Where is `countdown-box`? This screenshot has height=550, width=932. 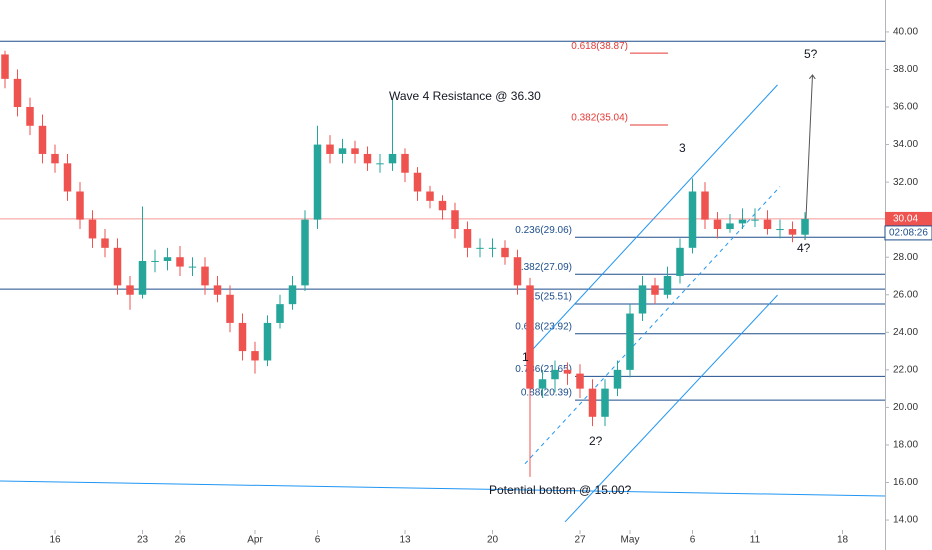
countdown-box is located at coordinates (908, 233).